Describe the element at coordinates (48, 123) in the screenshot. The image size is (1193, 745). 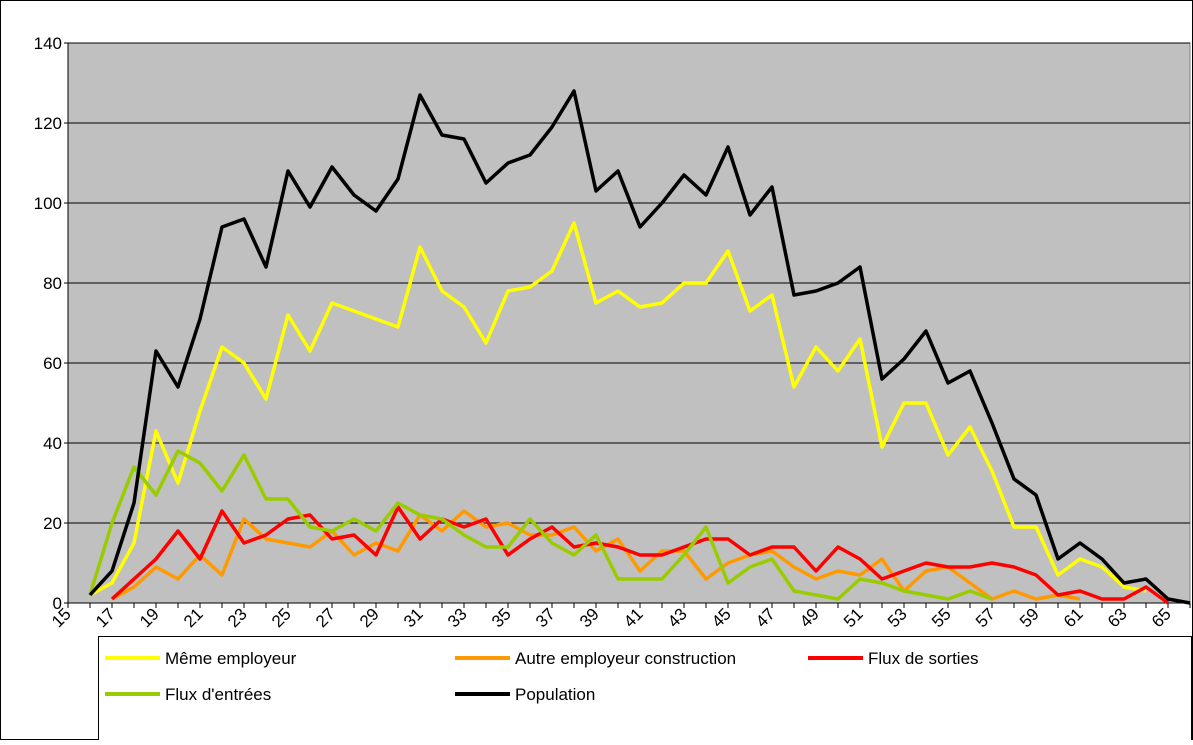
I see `y-tick-label: 120` at that location.